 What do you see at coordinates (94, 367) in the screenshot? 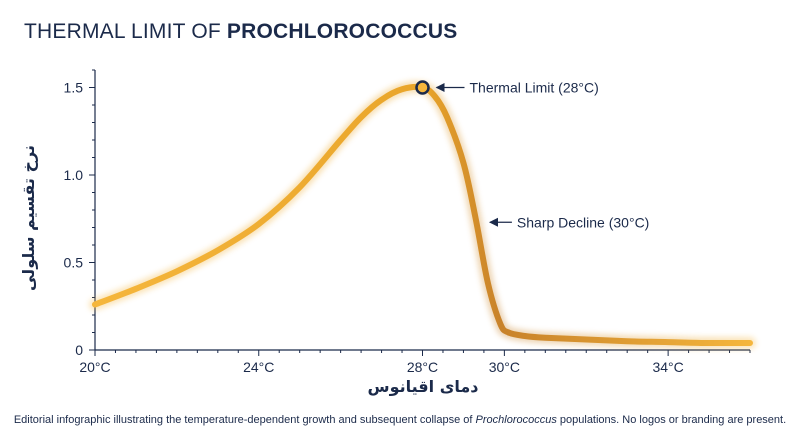
I see `x-tick-label: 20°C` at bounding box center [94, 367].